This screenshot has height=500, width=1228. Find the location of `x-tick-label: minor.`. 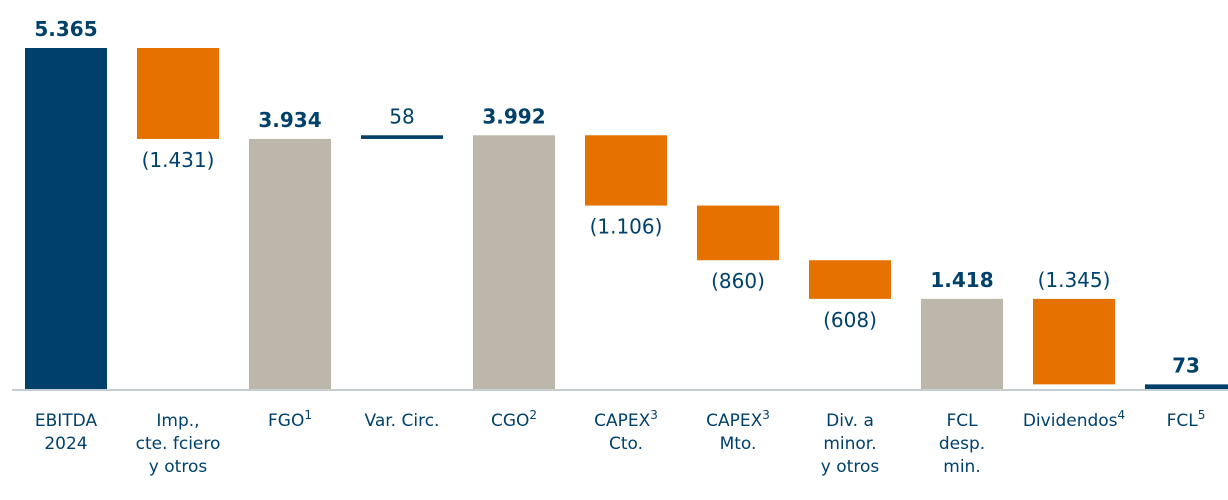

x-tick-label: minor. is located at coordinates (849, 444).